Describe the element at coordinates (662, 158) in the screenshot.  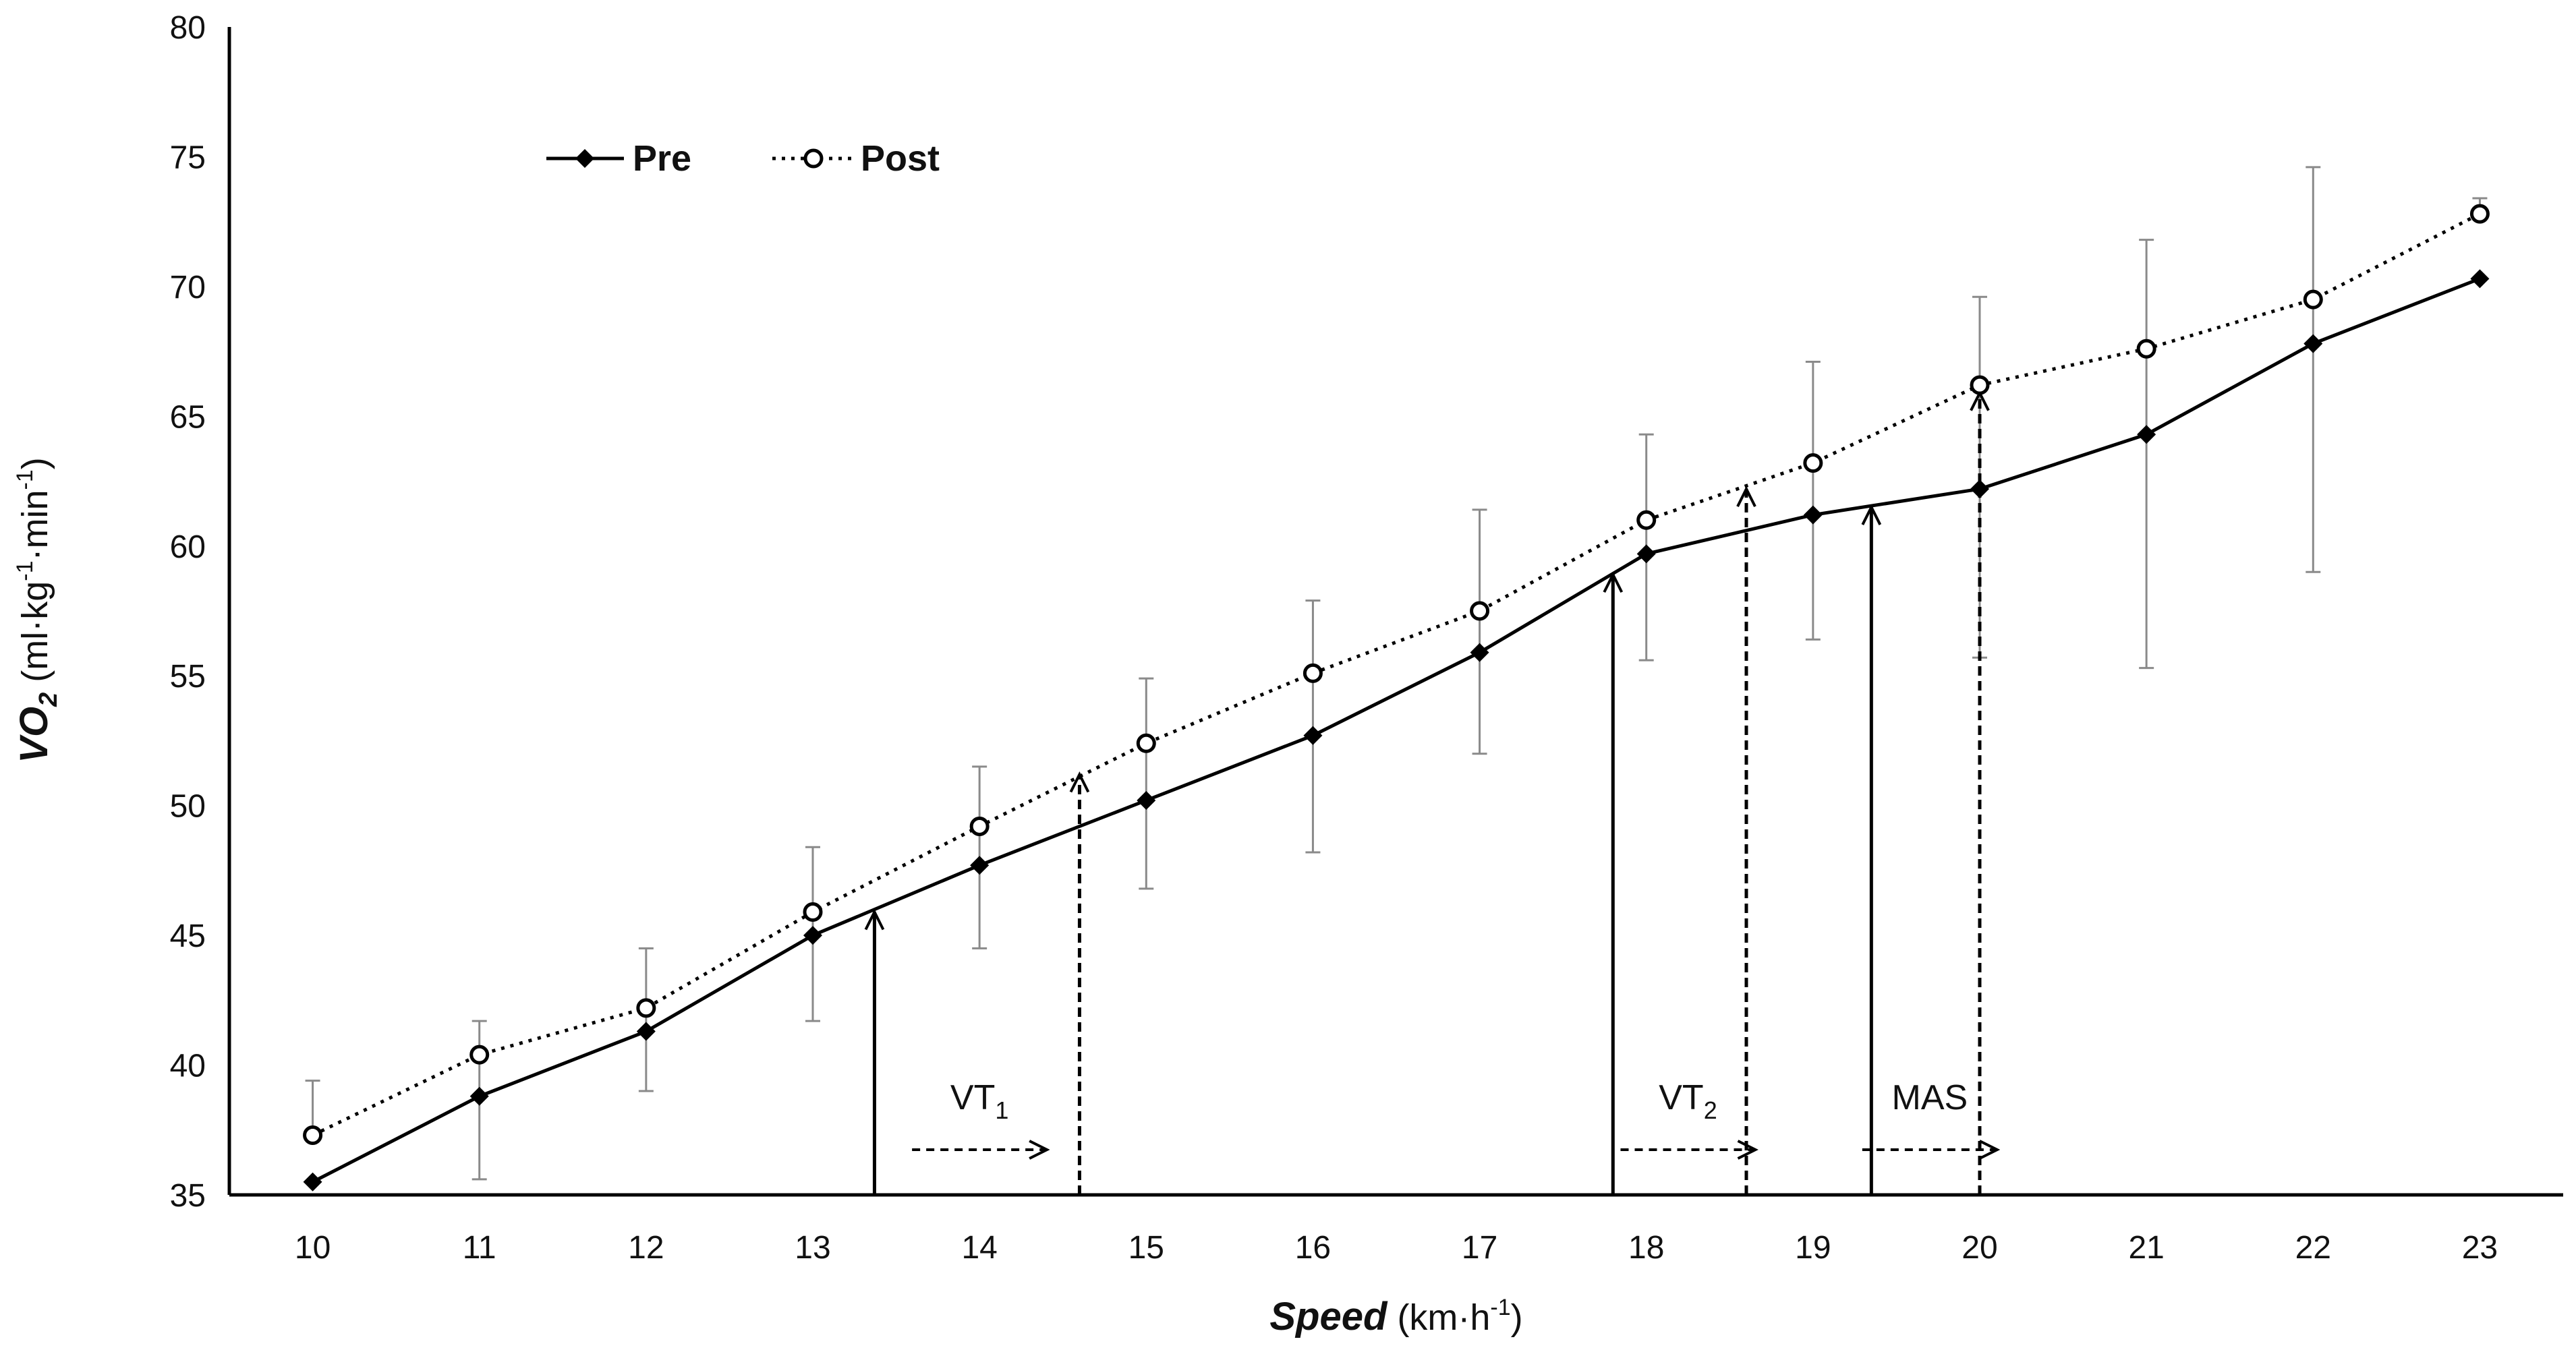
I see `legend-pre-label: Pre` at that location.